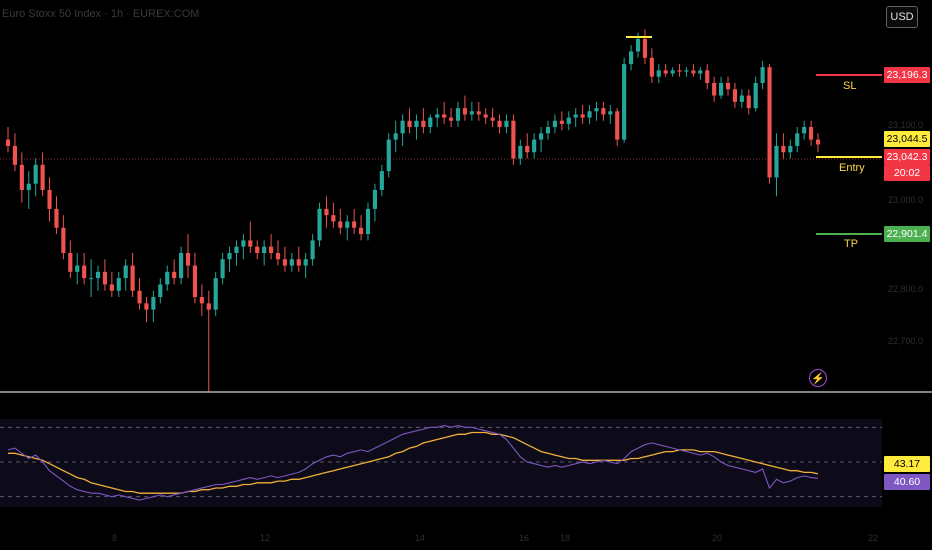 Image resolution: width=932 pixels, height=550 pixels. Describe the element at coordinates (441, 462) in the screenshot. I see `rsi-level-lines` at that location.